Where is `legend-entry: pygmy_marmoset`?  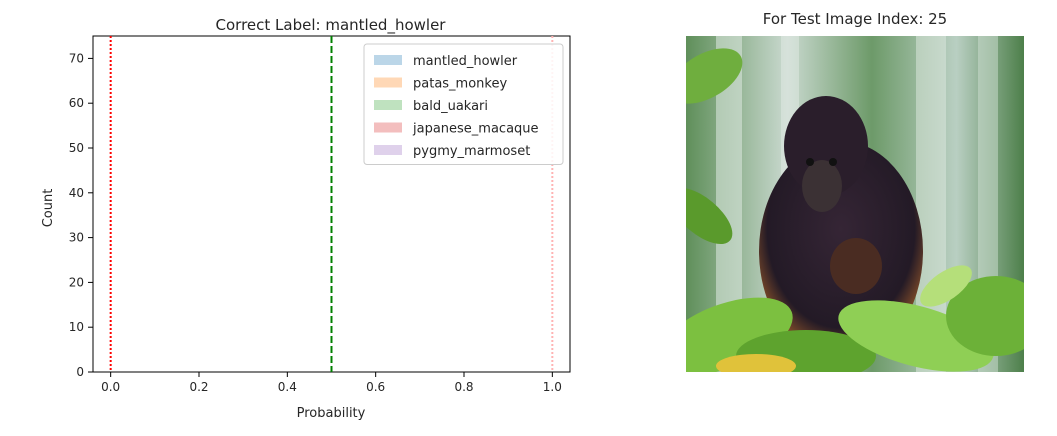
legend-entry: pygmy_marmoset is located at coordinates (471, 151).